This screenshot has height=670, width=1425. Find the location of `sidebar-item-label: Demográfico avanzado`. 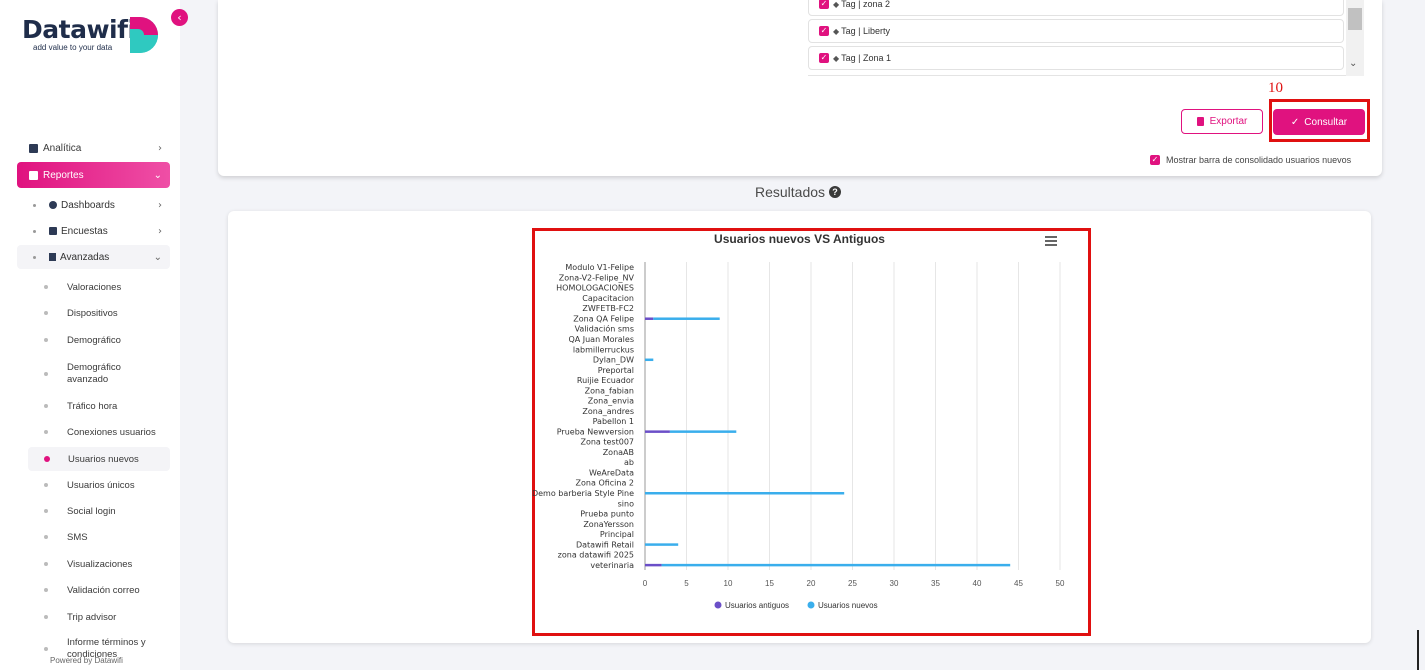

sidebar-item-label: Demográfico avanzado is located at coordinates (94, 373).